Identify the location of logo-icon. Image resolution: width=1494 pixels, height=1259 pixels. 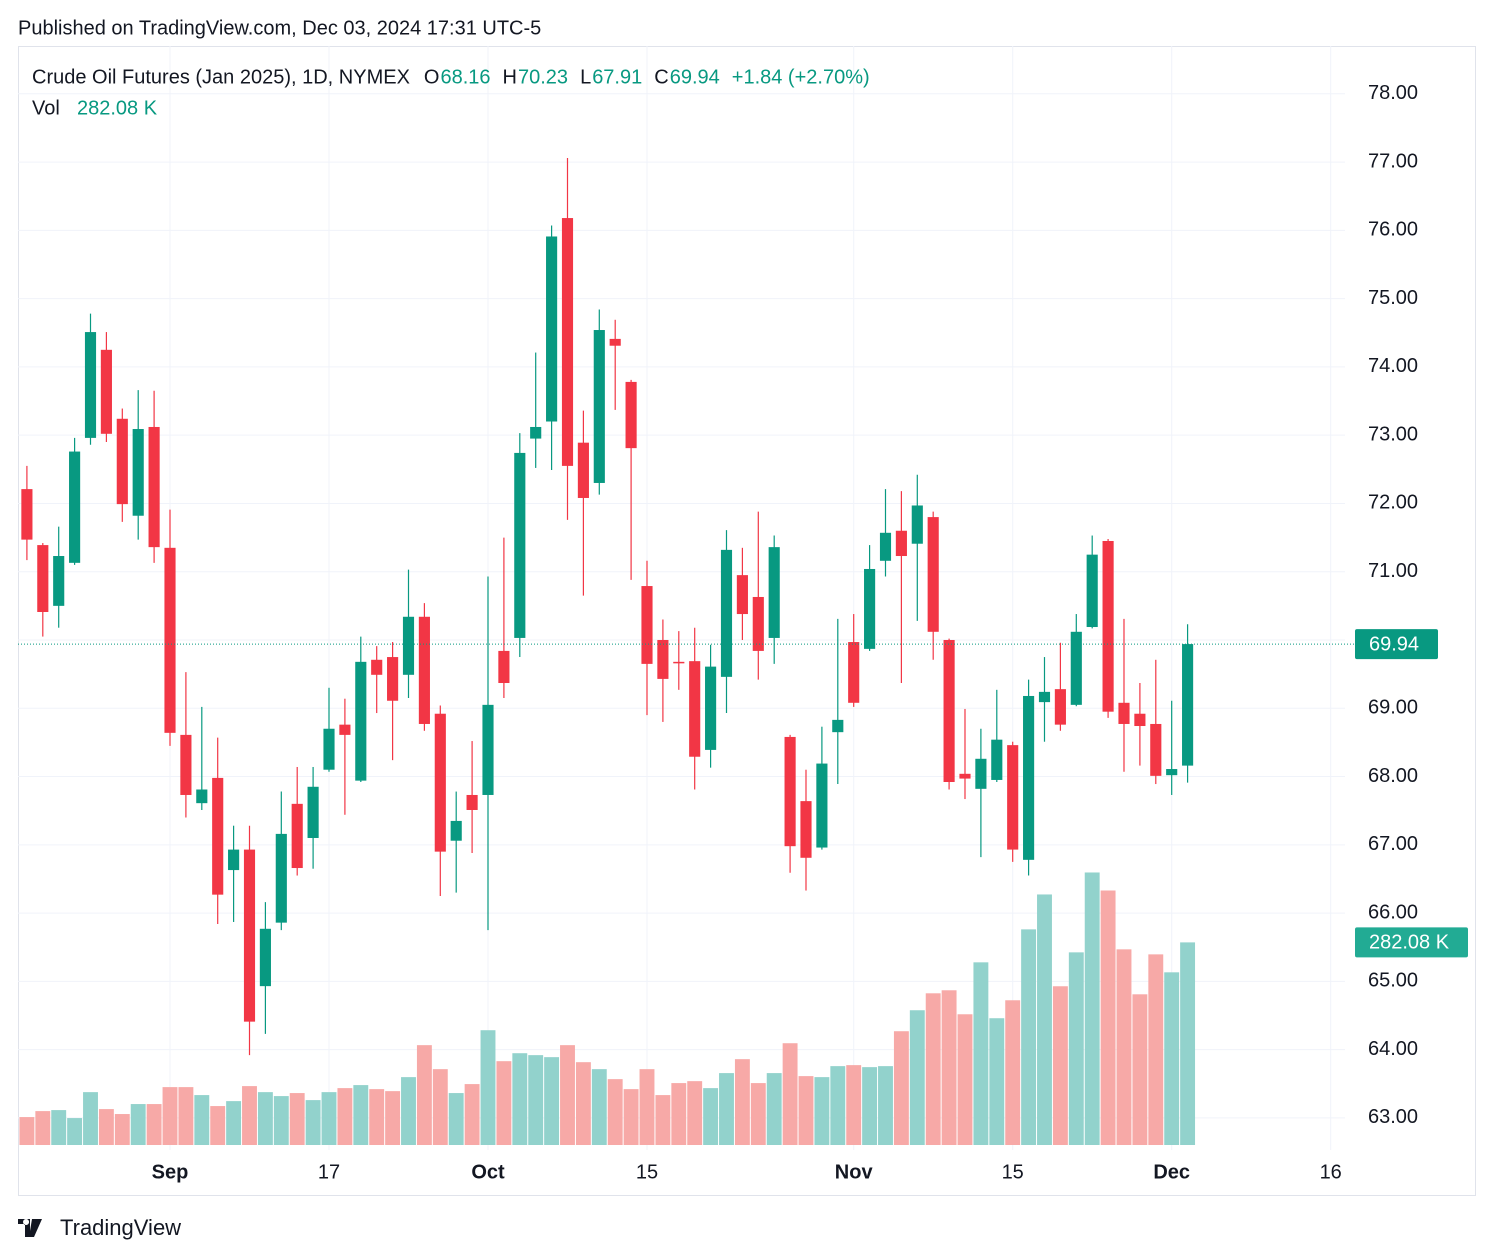
(30, 1228).